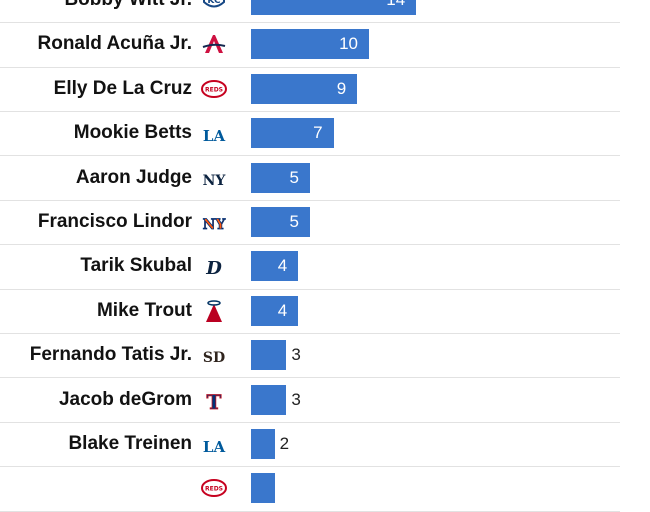 This screenshot has width=650, height=512. I want to click on category-label: Jacob deGrom, so click(125, 399).